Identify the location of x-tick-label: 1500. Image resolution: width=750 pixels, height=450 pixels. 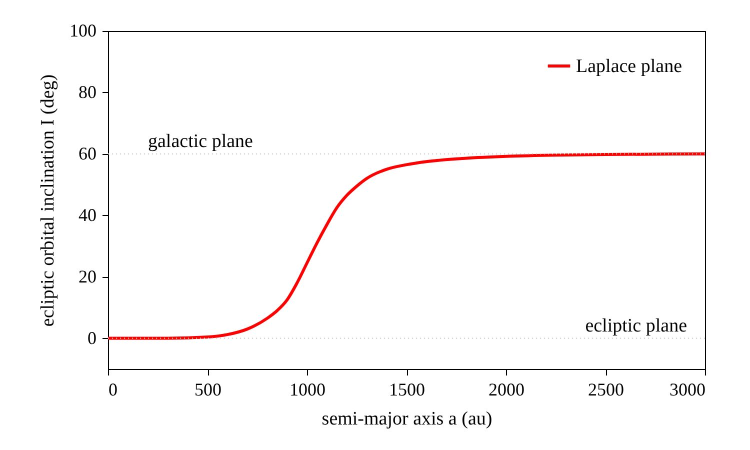
(407, 390).